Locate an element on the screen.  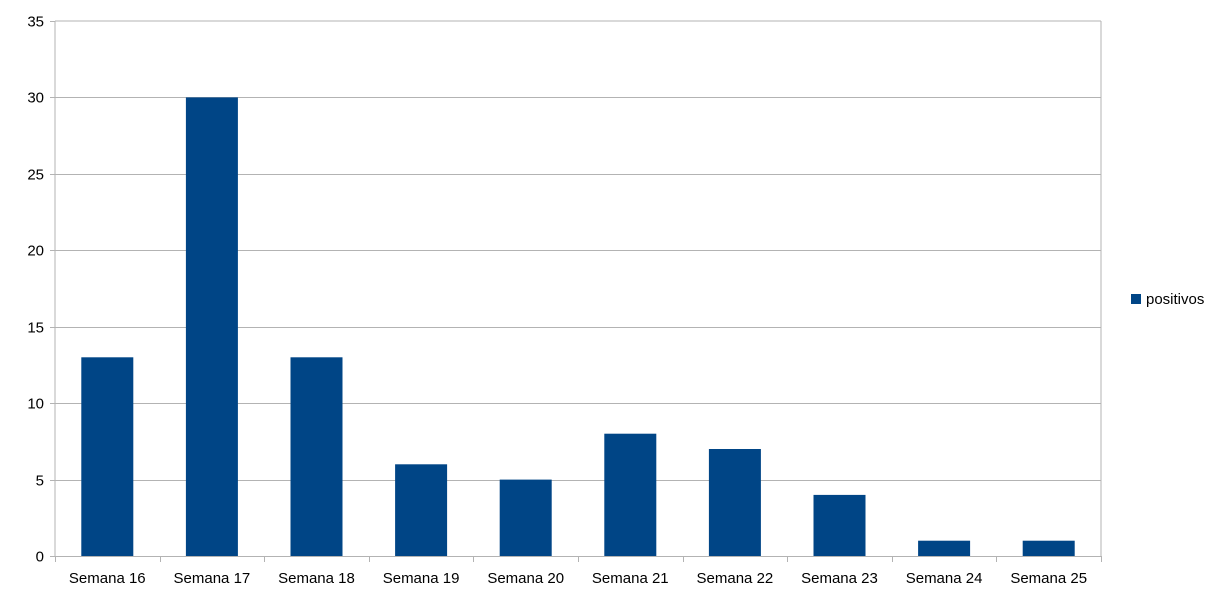
x-tick-label: Semana 25 is located at coordinates (1048, 578).